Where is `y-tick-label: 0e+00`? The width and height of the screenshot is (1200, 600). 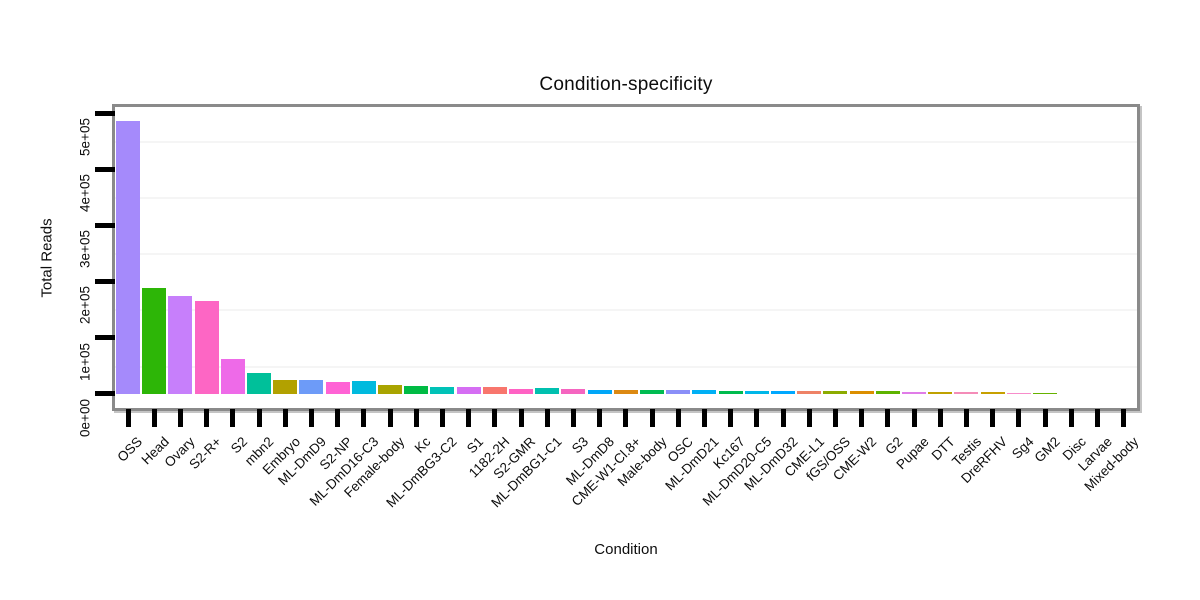 y-tick-label: 0e+00 is located at coordinates (85, 417).